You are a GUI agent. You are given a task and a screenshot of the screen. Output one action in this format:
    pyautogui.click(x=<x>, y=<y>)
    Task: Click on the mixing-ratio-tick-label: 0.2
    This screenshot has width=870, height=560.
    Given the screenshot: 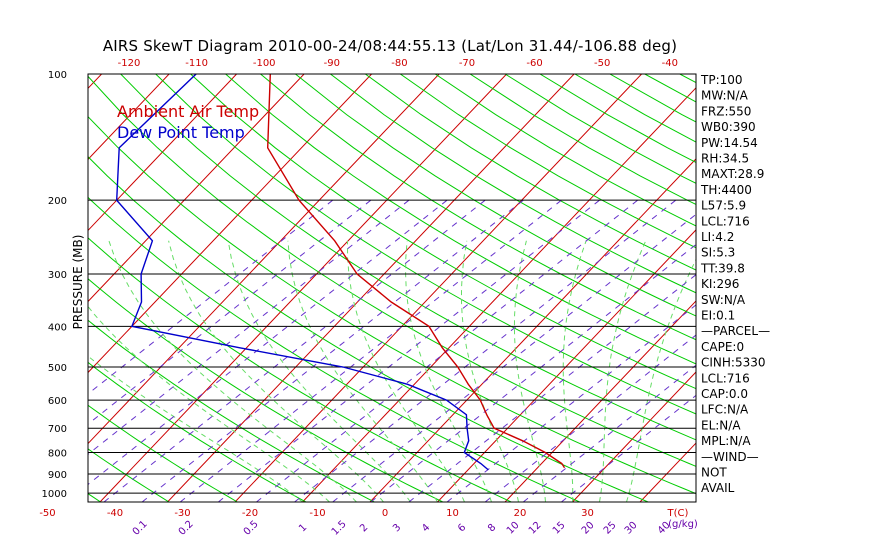 What is the action you would take?
    pyautogui.click(x=186, y=528)
    